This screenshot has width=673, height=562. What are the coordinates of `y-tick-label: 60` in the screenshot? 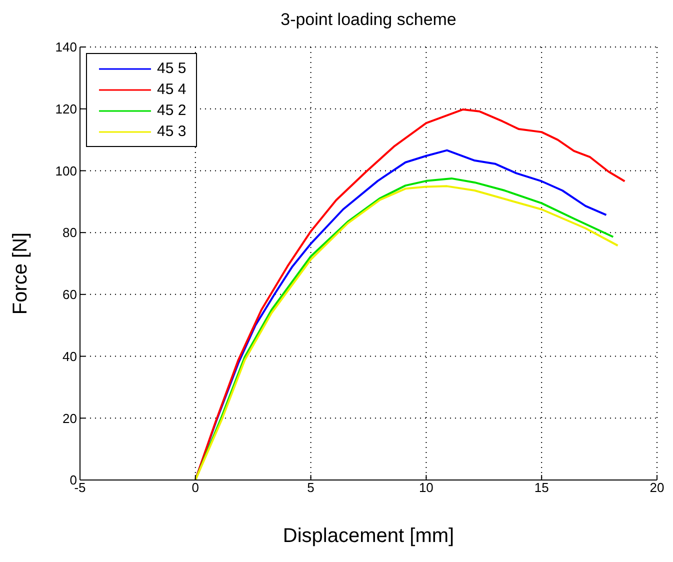 It's located at (69, 294).